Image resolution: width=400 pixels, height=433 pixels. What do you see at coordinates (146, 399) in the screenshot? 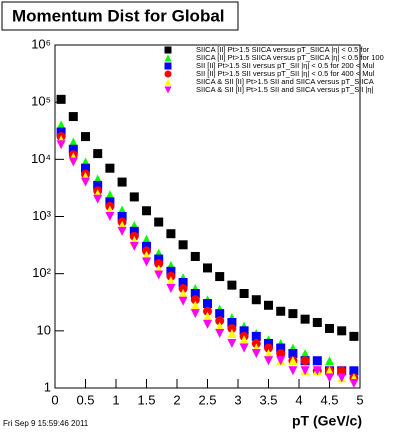
I see `x-tick-label: 1.5` at bounding box center [146, 399].